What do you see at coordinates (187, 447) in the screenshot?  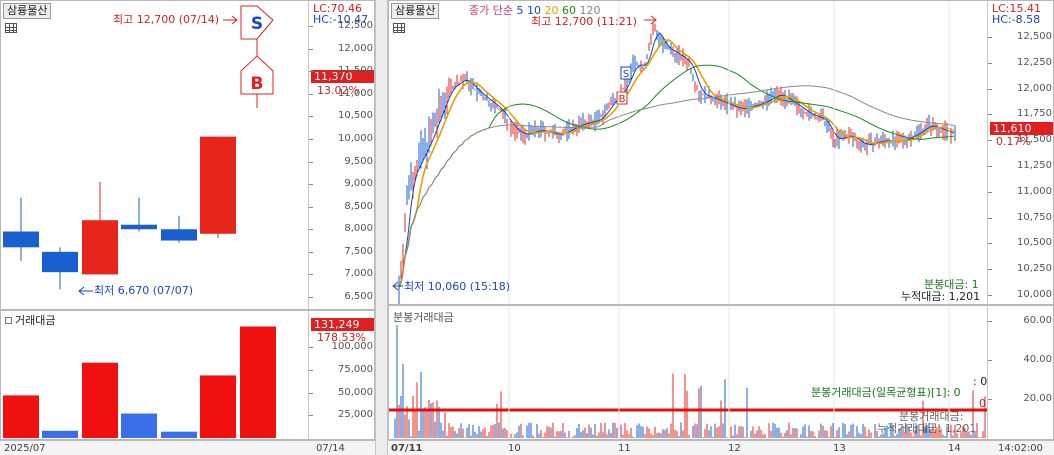 I see `daily-date-axis: 2025/07 07/14` at bounding box center [187, 447].